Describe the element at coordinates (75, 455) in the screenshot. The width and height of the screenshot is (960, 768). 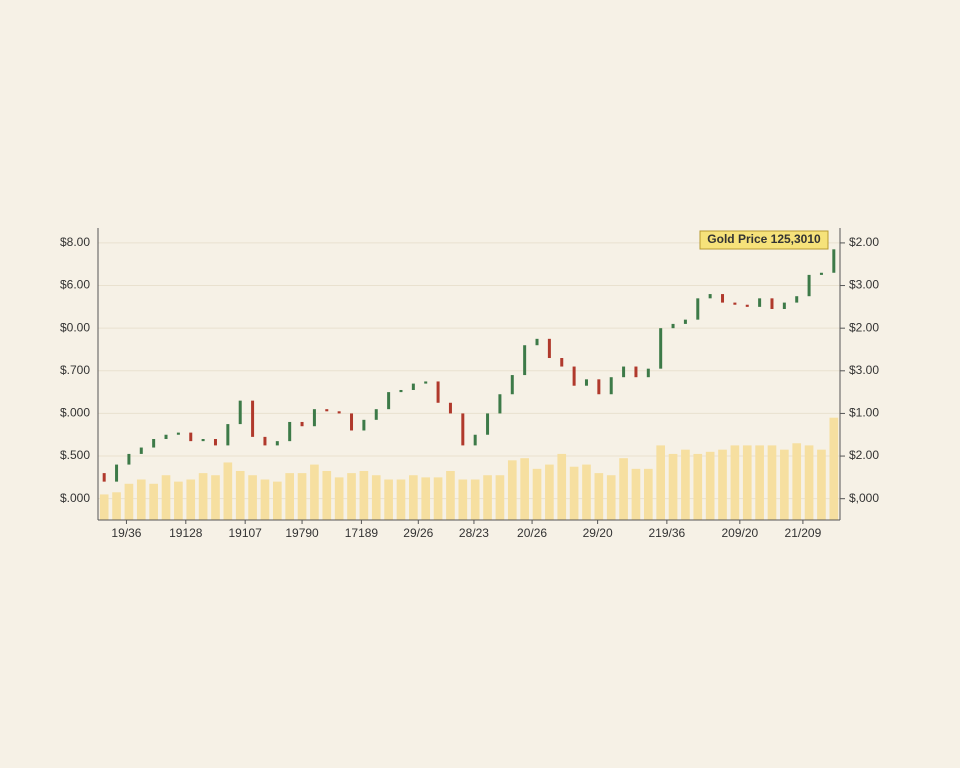
I see `y-tick-label: $.500` at that location.